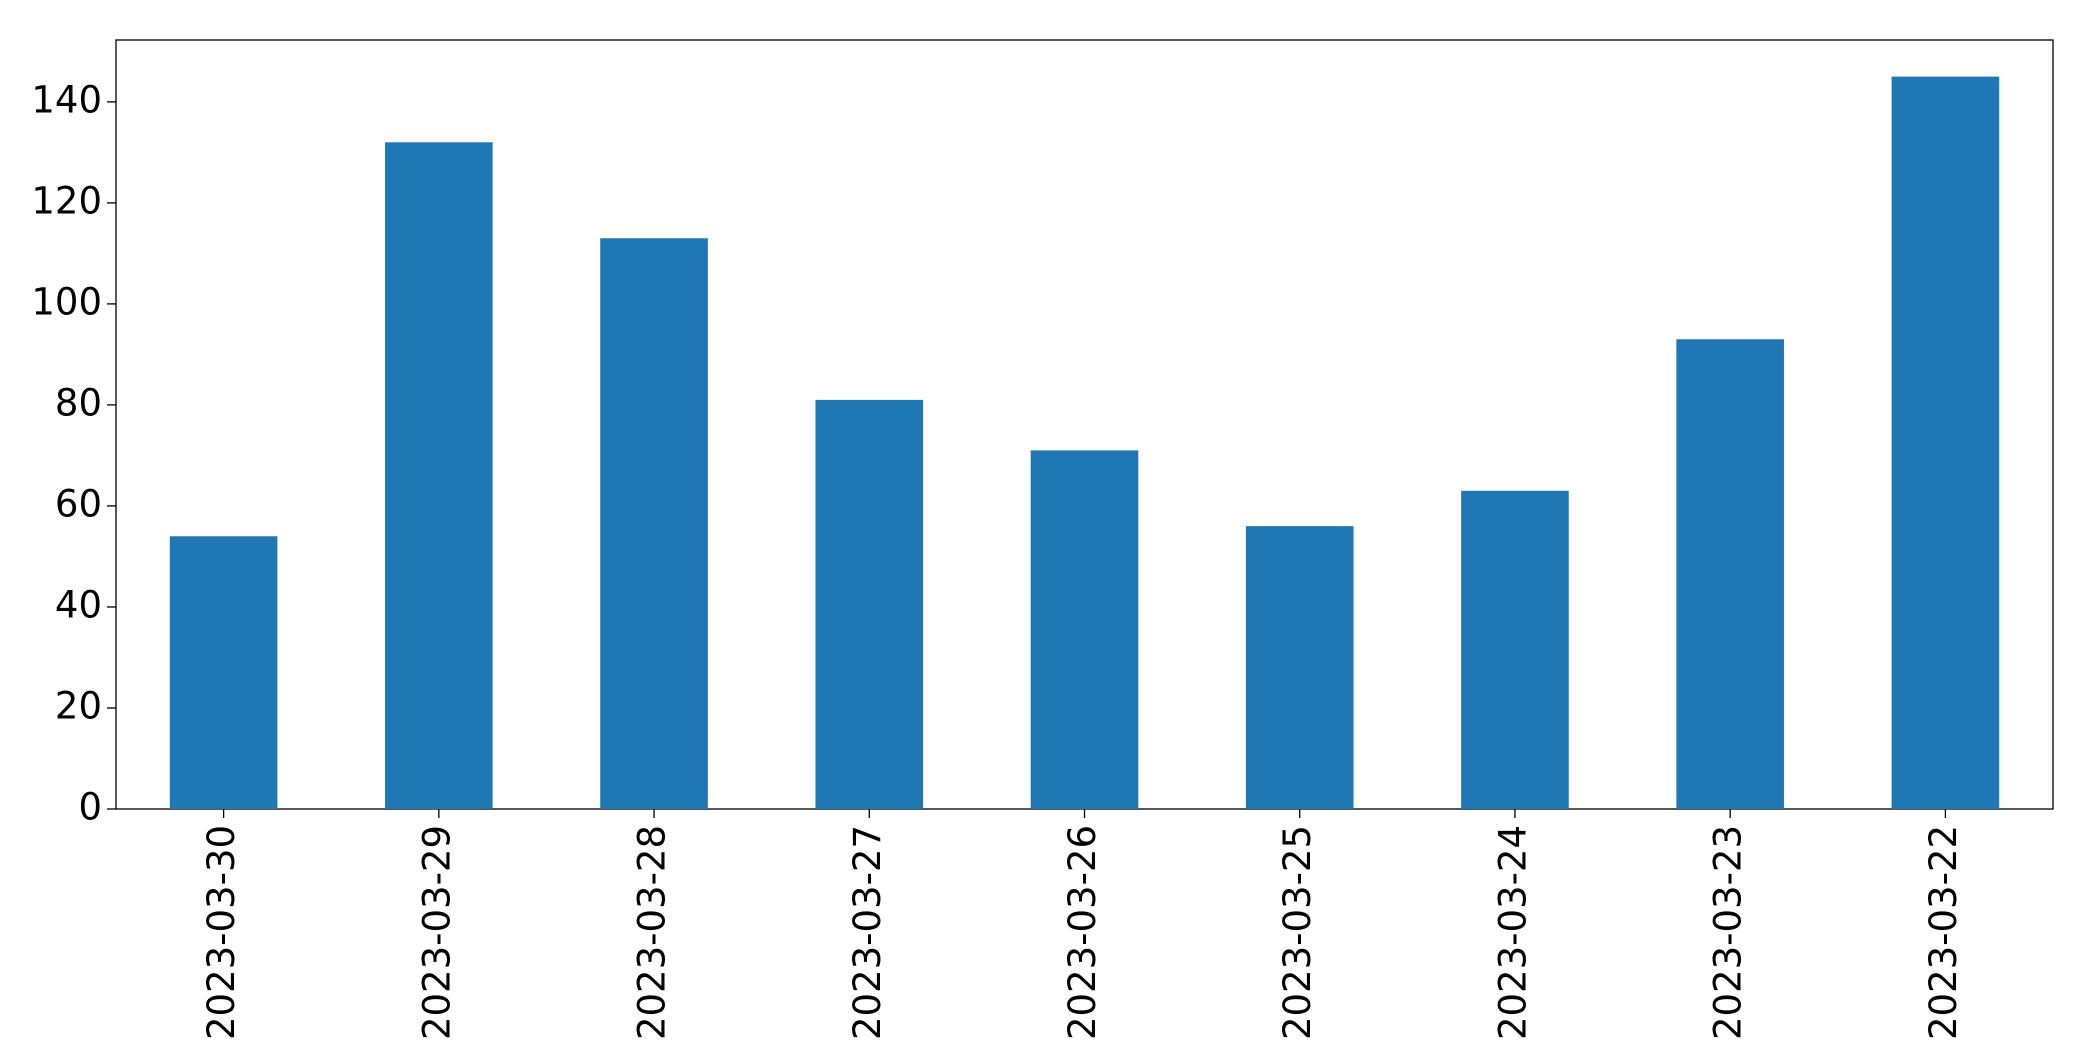 Image resolution: width=2093 pixels, height=1061 pixels. I want to click on x-tick-label: 2023-03-24, so click(1512, 932).